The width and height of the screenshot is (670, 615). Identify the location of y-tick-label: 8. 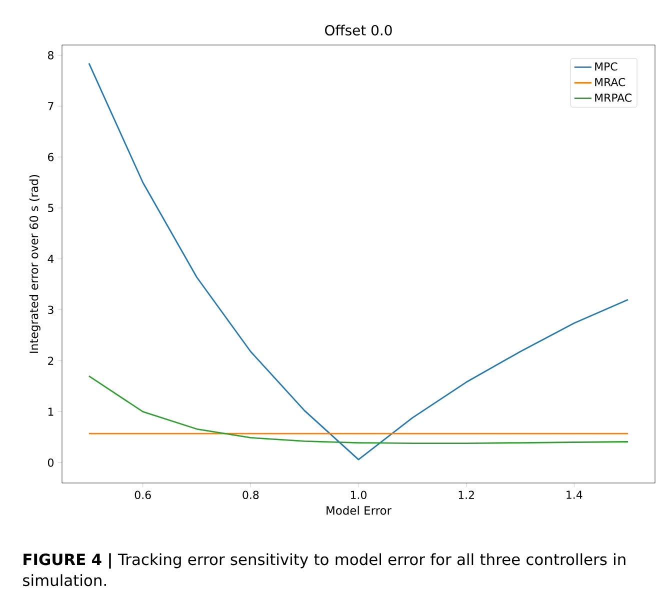
(51, 55).